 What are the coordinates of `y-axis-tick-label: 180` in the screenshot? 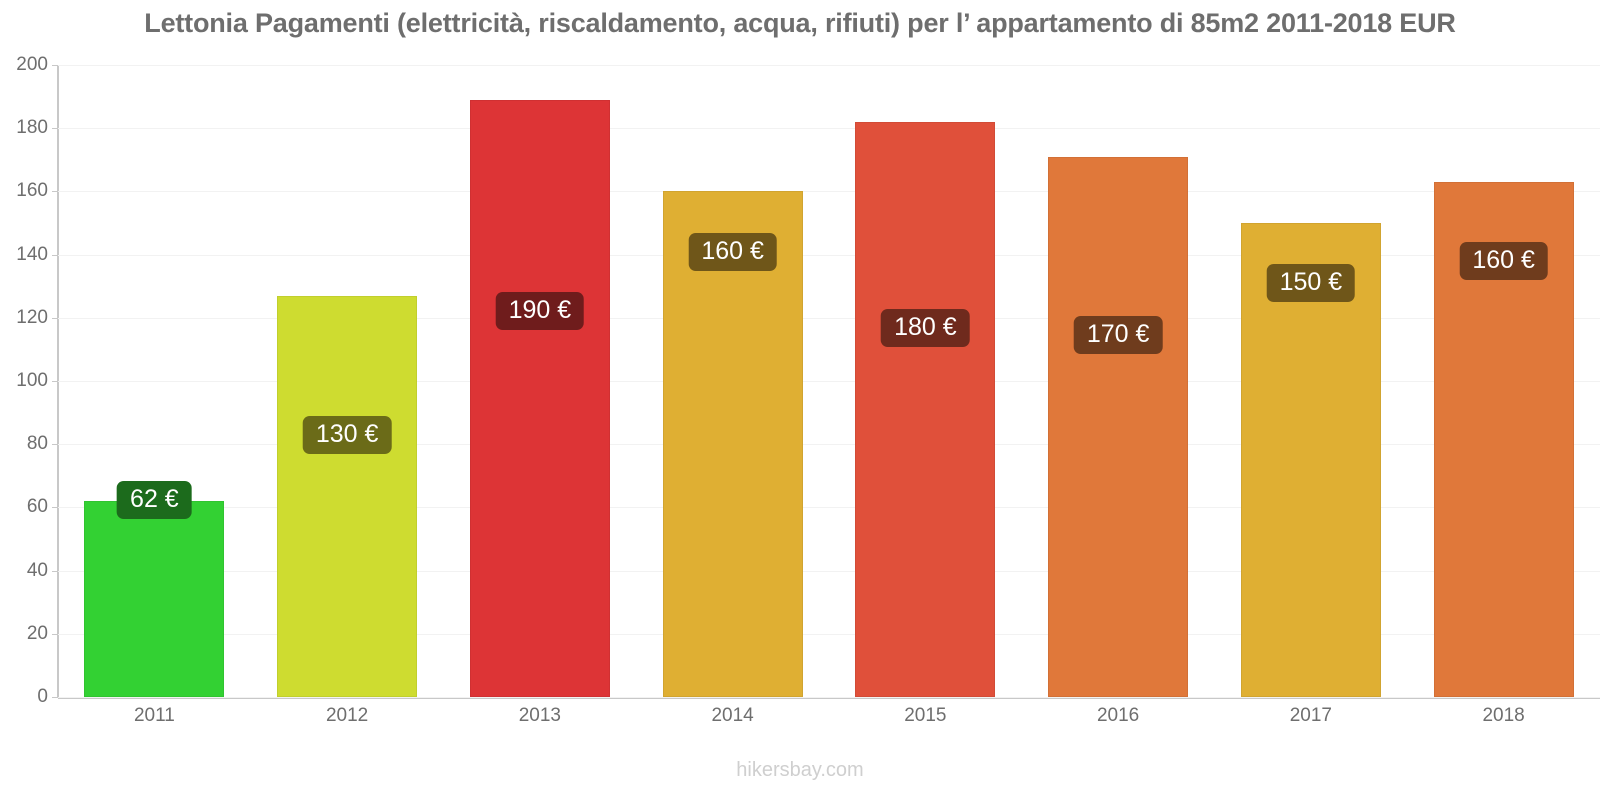 It's located at (32, 128).